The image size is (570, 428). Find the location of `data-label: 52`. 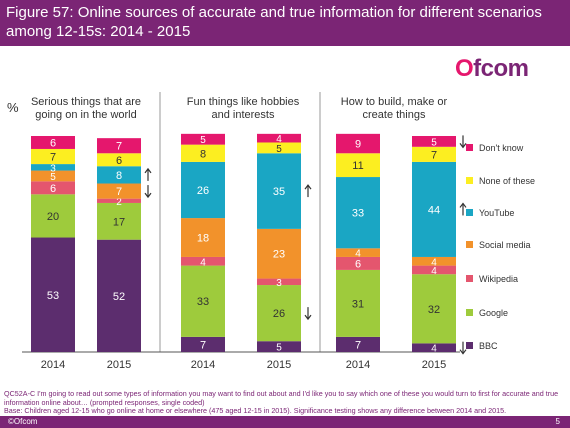

data-label: 52 is located at coordinates (119, 297).